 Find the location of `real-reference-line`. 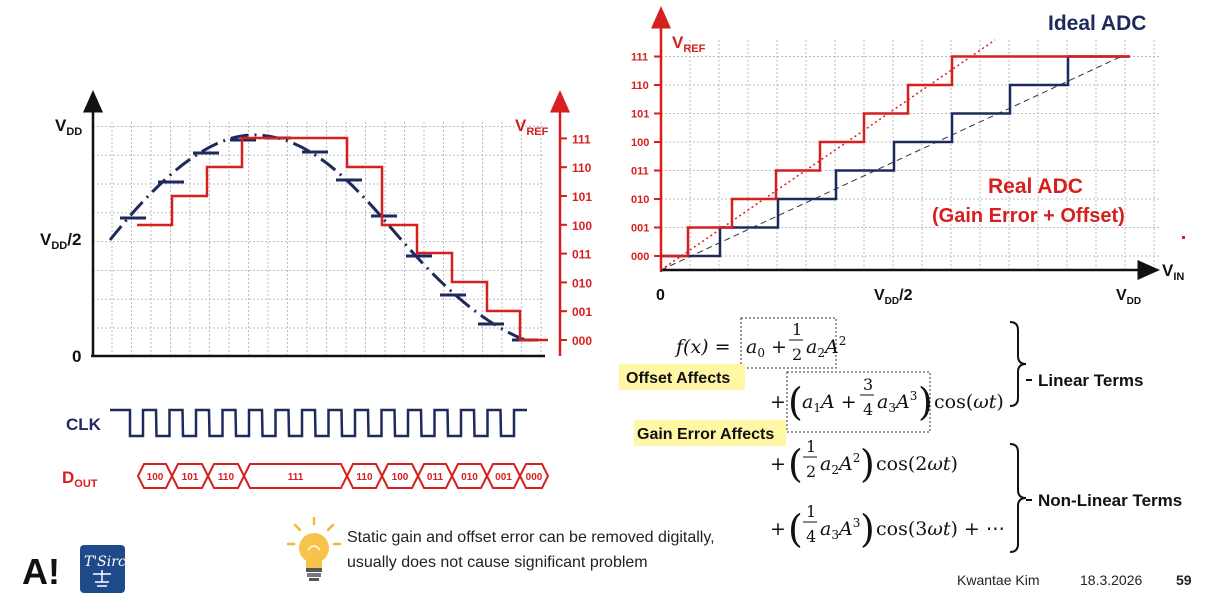

real-reference-line is located at coordinates (828, 155).